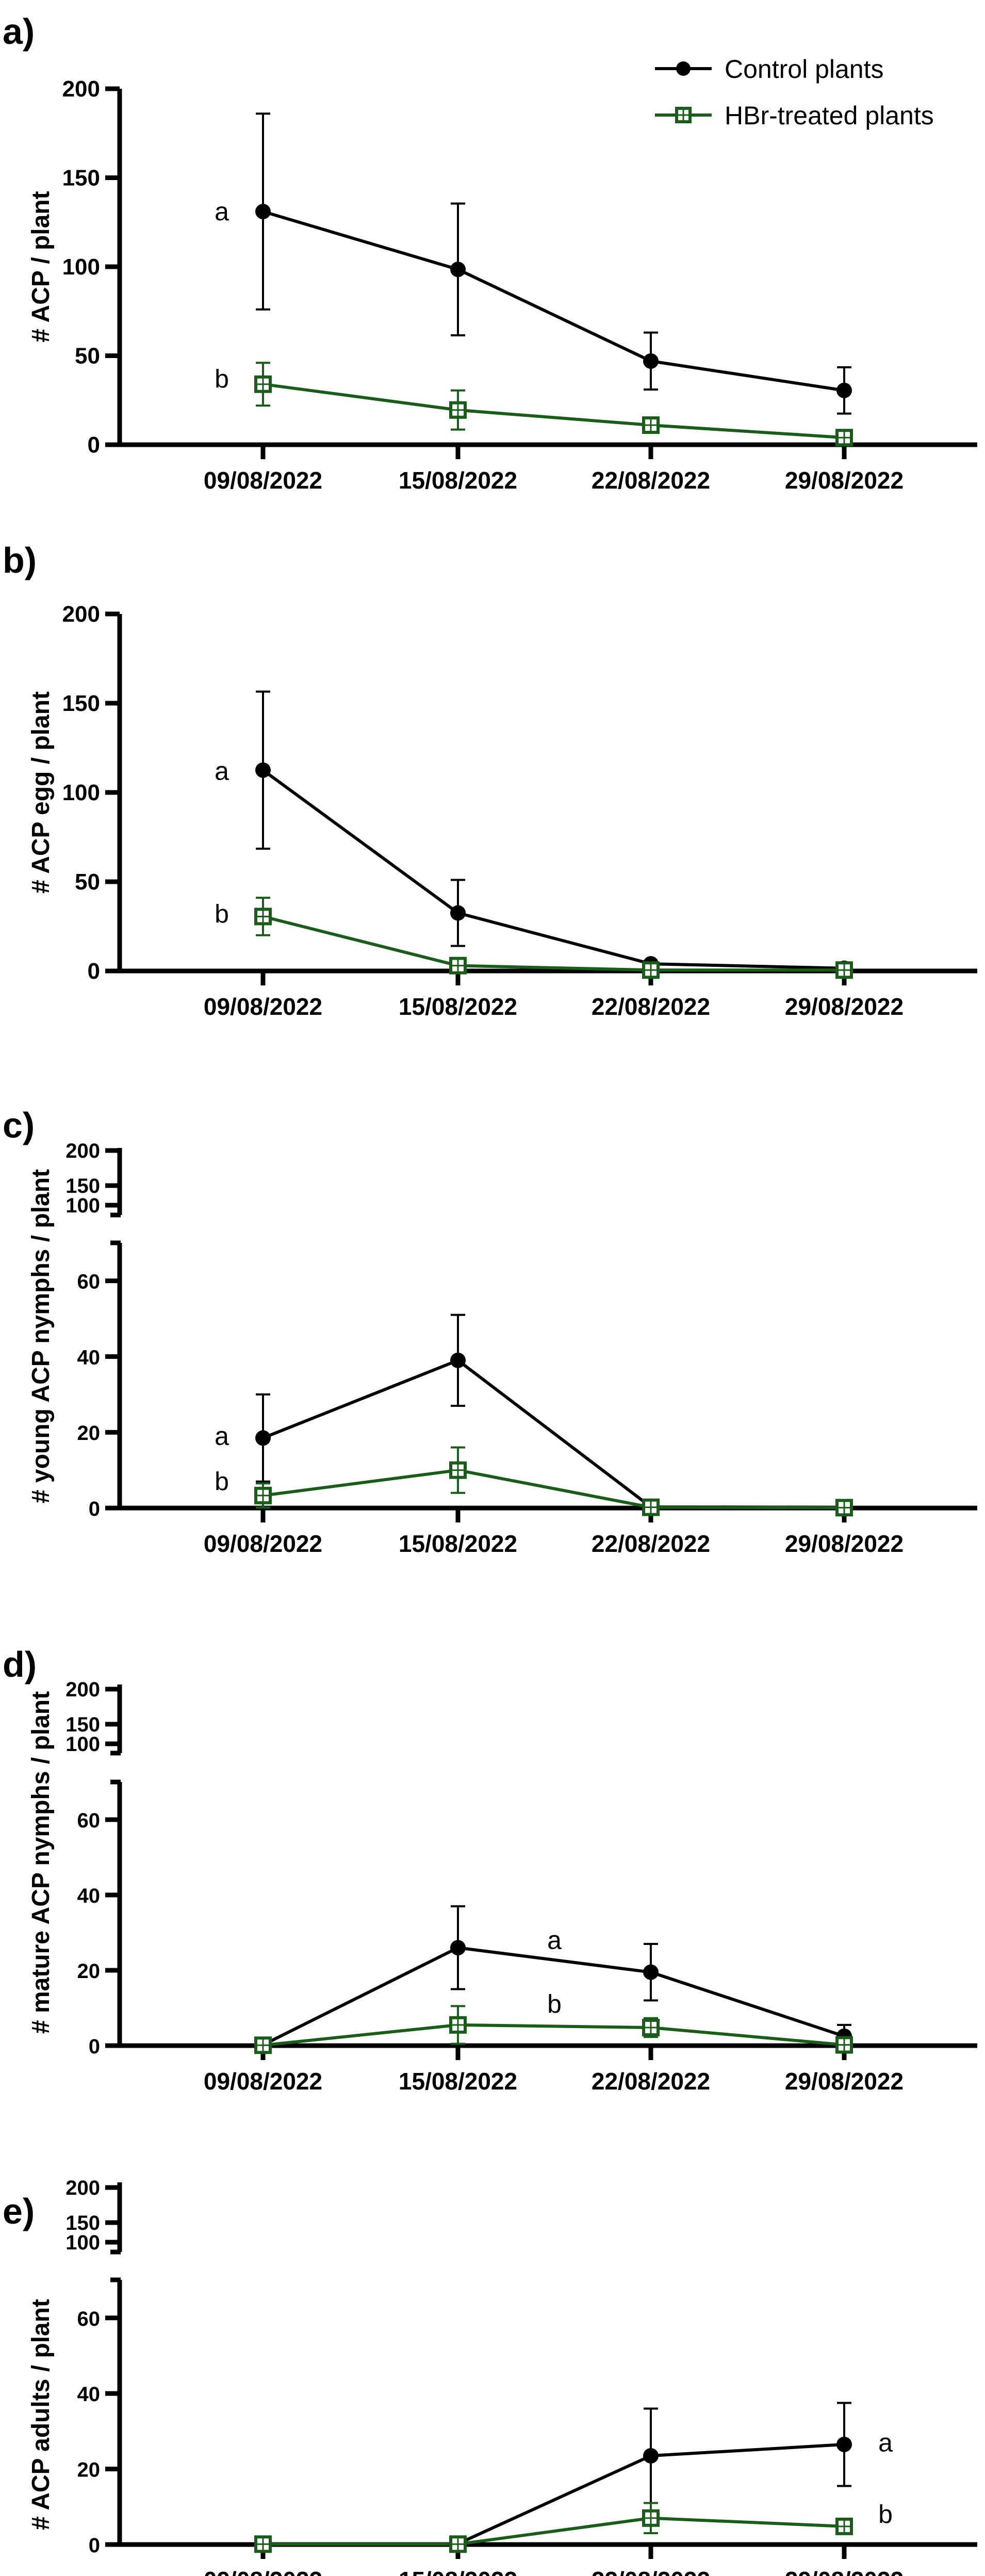 The height and width of the screenshot is (2576, 985). I want to click on legend: Control plants HBr-treated plants, so click(794, 92).